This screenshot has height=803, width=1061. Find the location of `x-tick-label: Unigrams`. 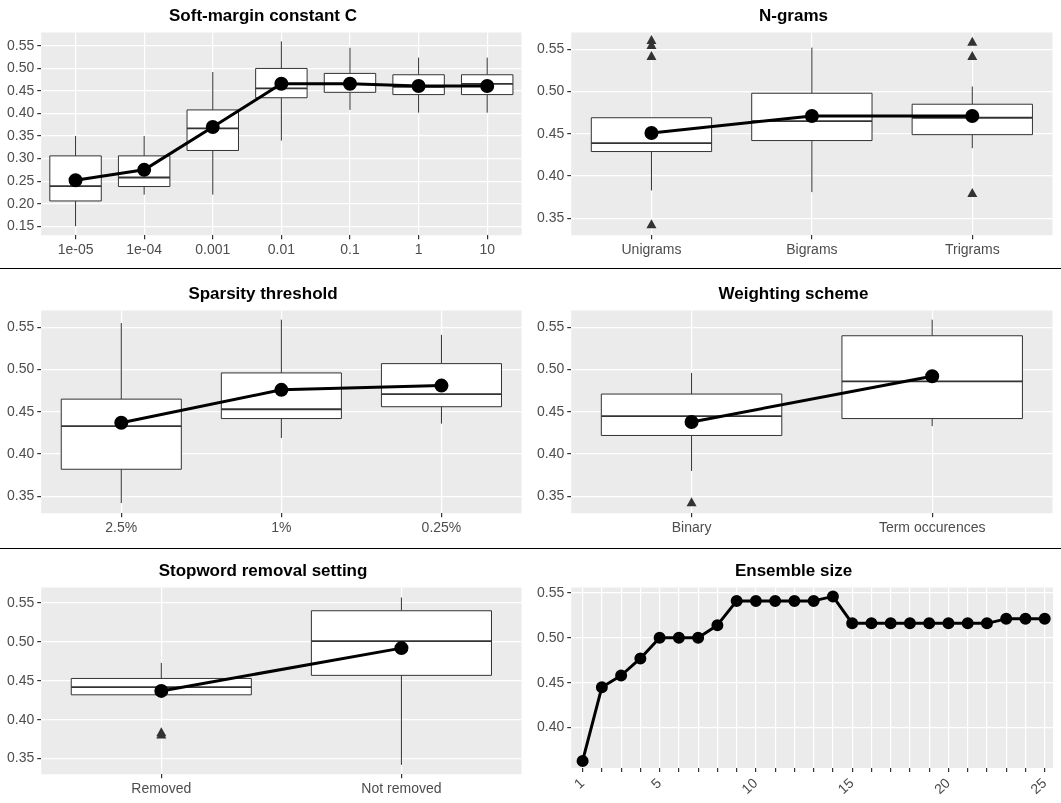

x-tick-label: Unigrams is located at coordinates (651, 249).